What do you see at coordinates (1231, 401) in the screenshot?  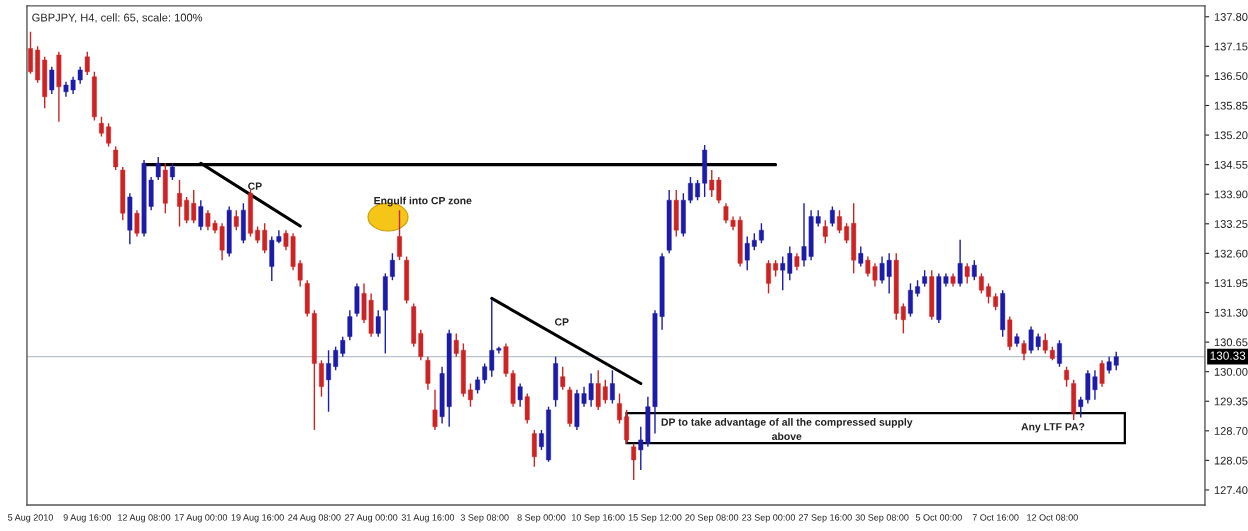 I see `y-tick-label: 129.35` at bounding box center [1231, 401].